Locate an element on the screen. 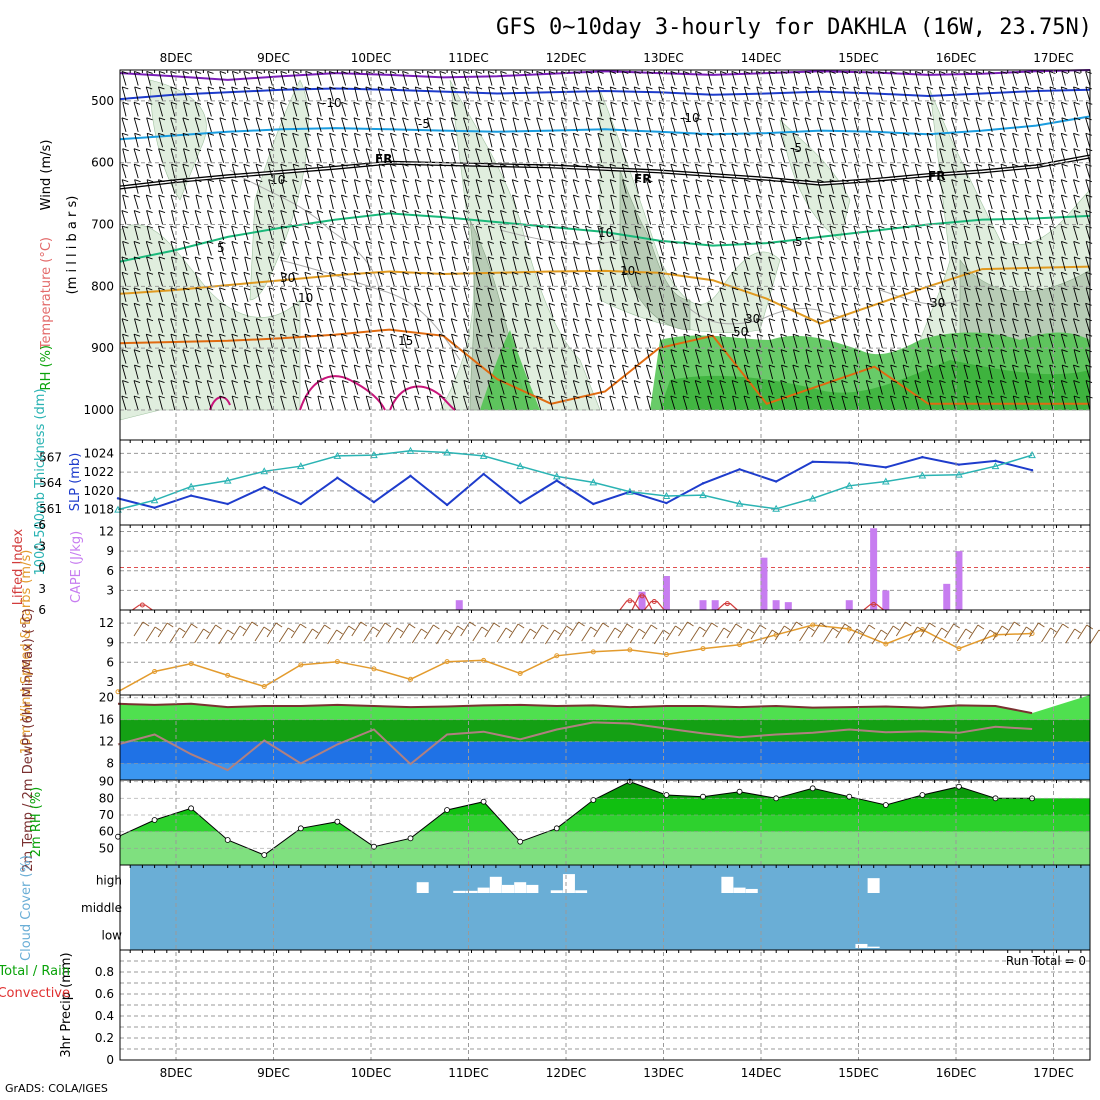 This screenshot has width=1100, height=1100. contour-label: 10 is located at coordinates (627, 271).